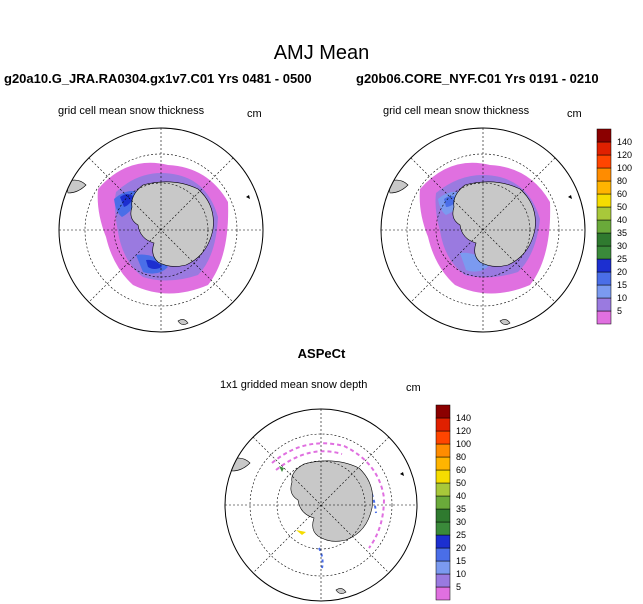 The height and width of the screenshot is (604, 643). I want to click on bottom-panel-title: ASPeCt, so click(321, 353).